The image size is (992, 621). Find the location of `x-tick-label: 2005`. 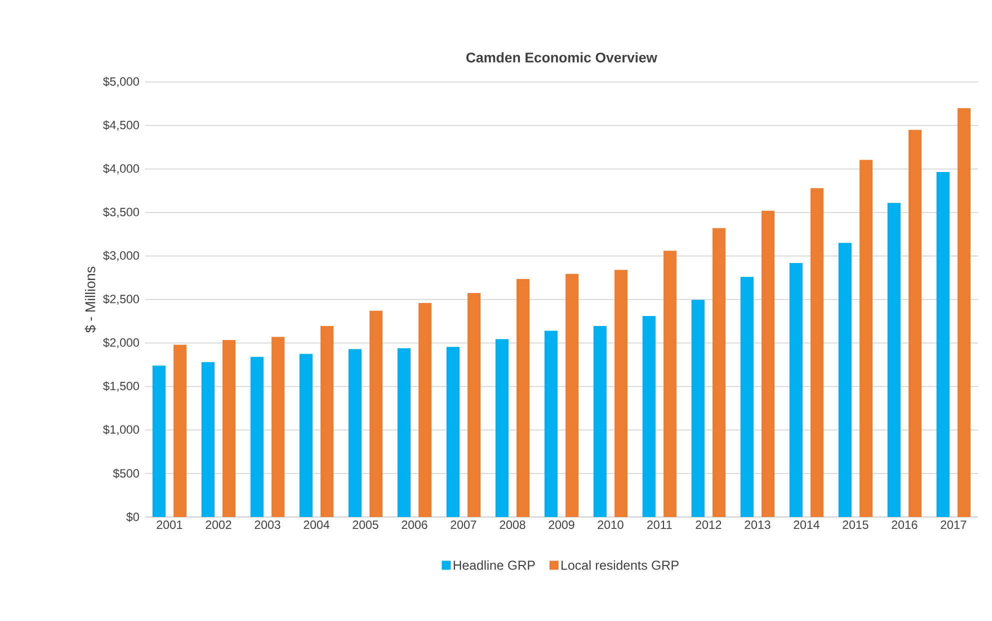

x-tick-label: 2005 is located at coordinates (365, 524).